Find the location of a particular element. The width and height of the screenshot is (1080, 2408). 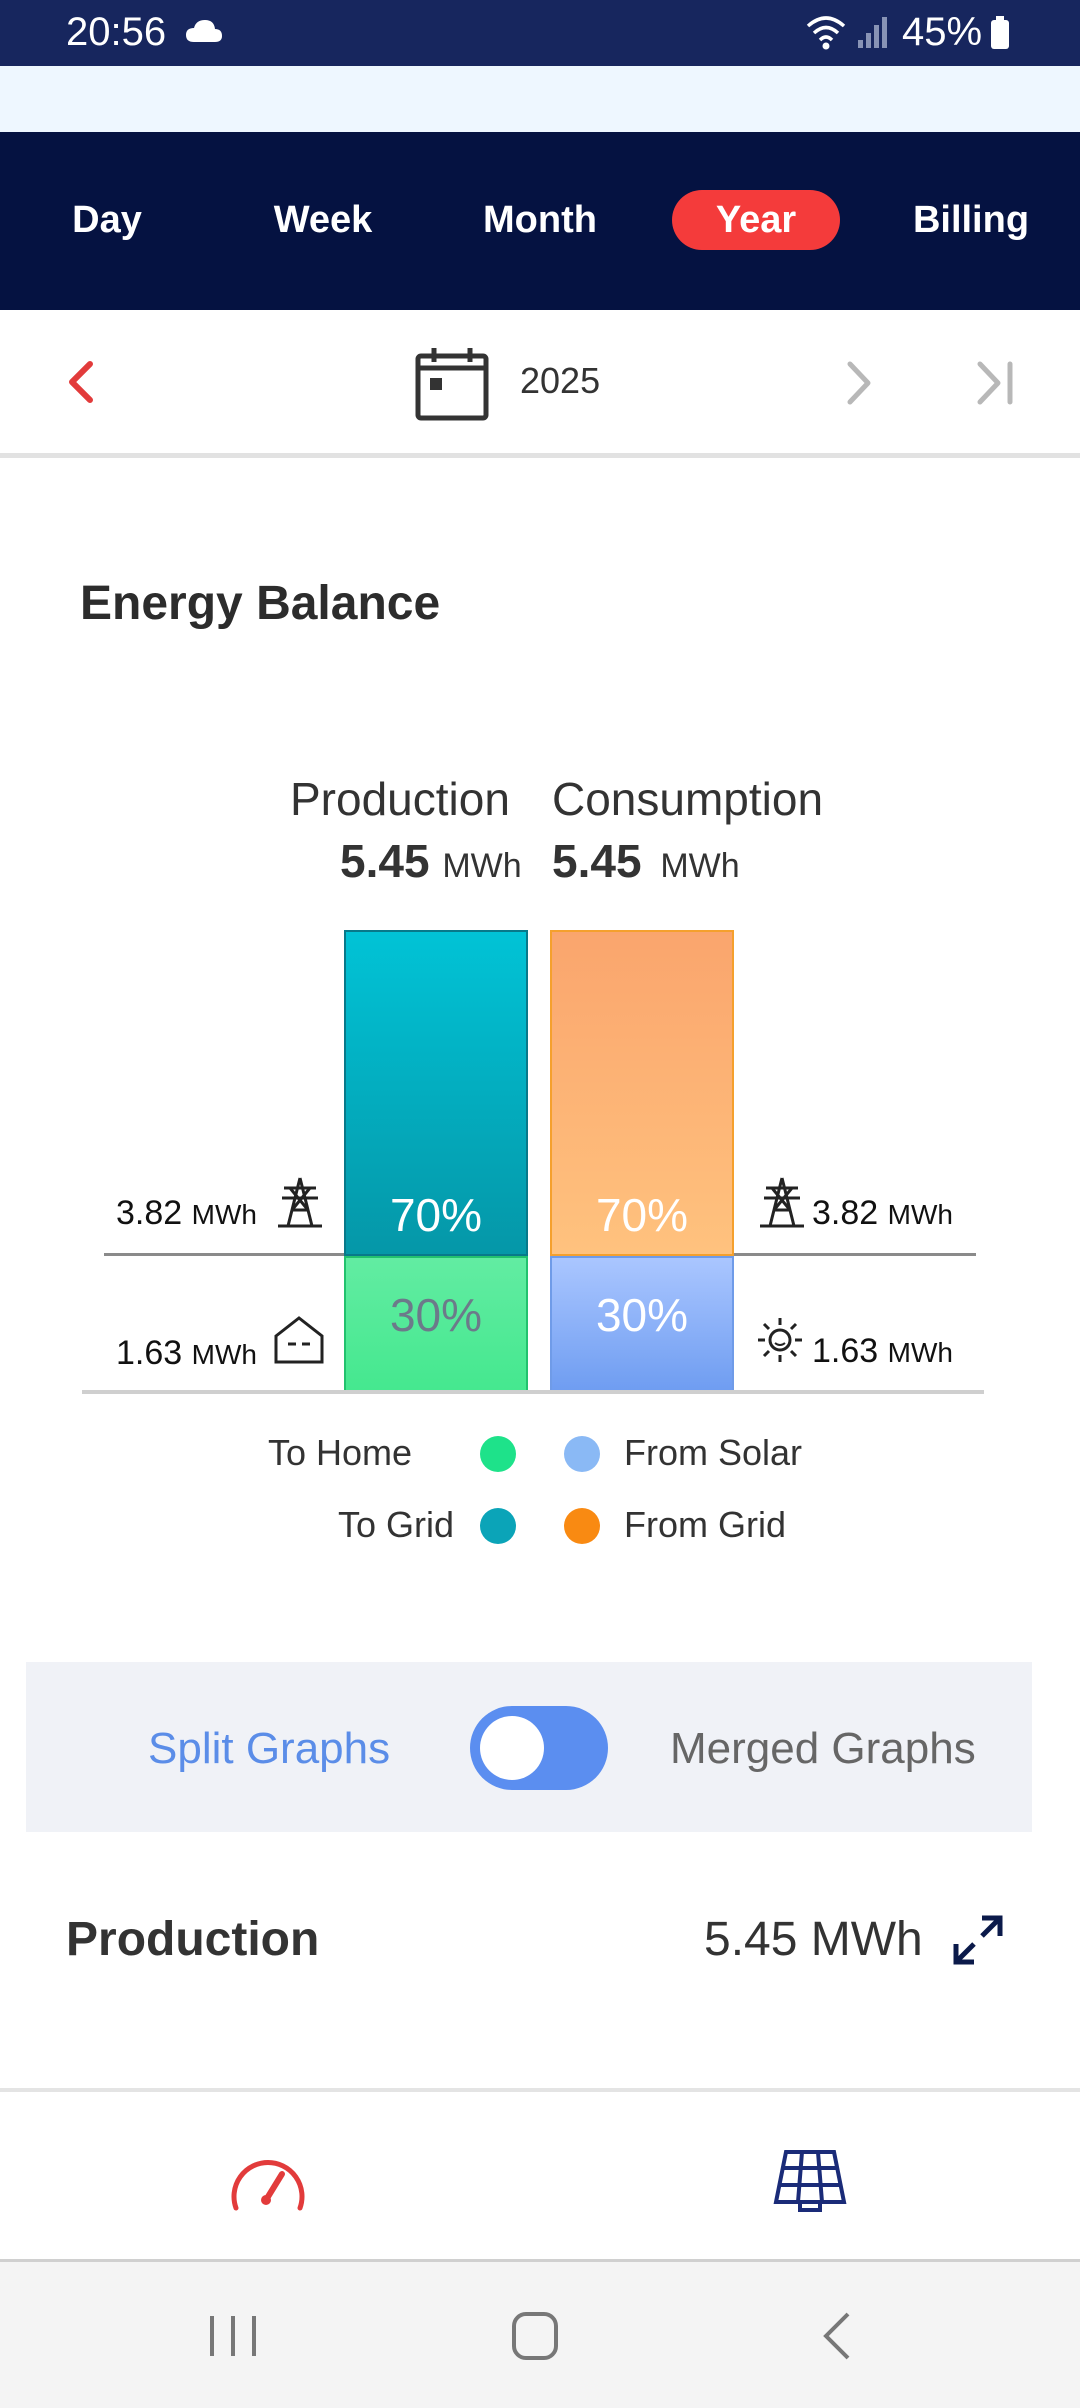

header-spacer is located at coordinates (540, 99).